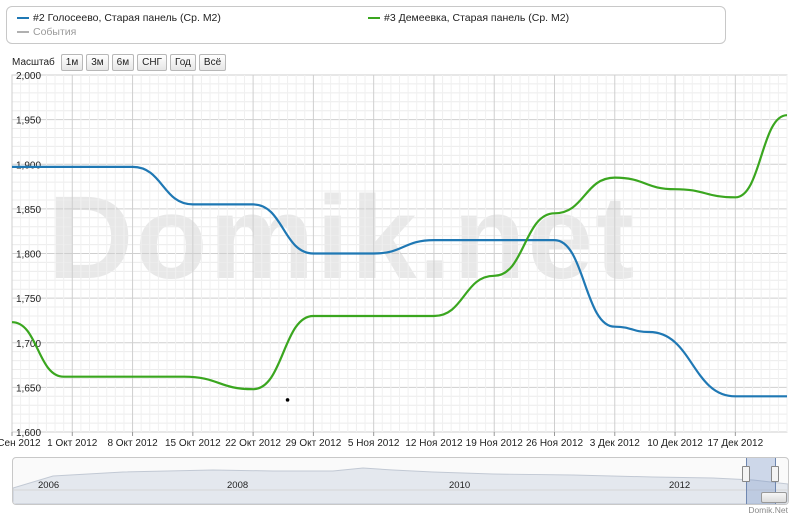  I want to click on legend-item-series-1: #2 Голосеево, Старая панель (Ср. М2), so click(119, 18).